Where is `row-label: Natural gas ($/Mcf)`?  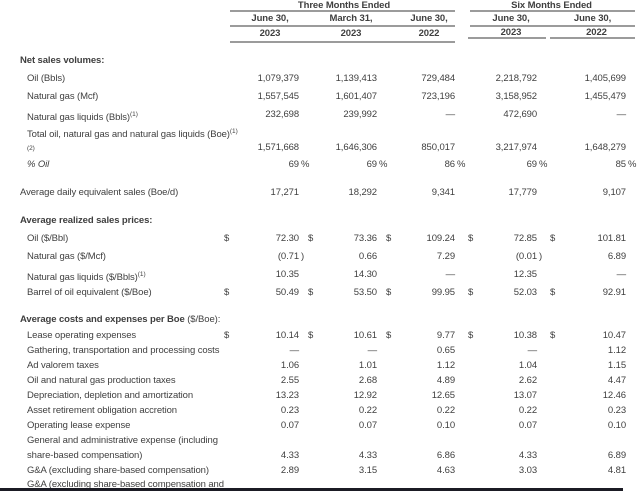
row-label: Natural gas ($/Mcf) is located at coordinates (66, 256).